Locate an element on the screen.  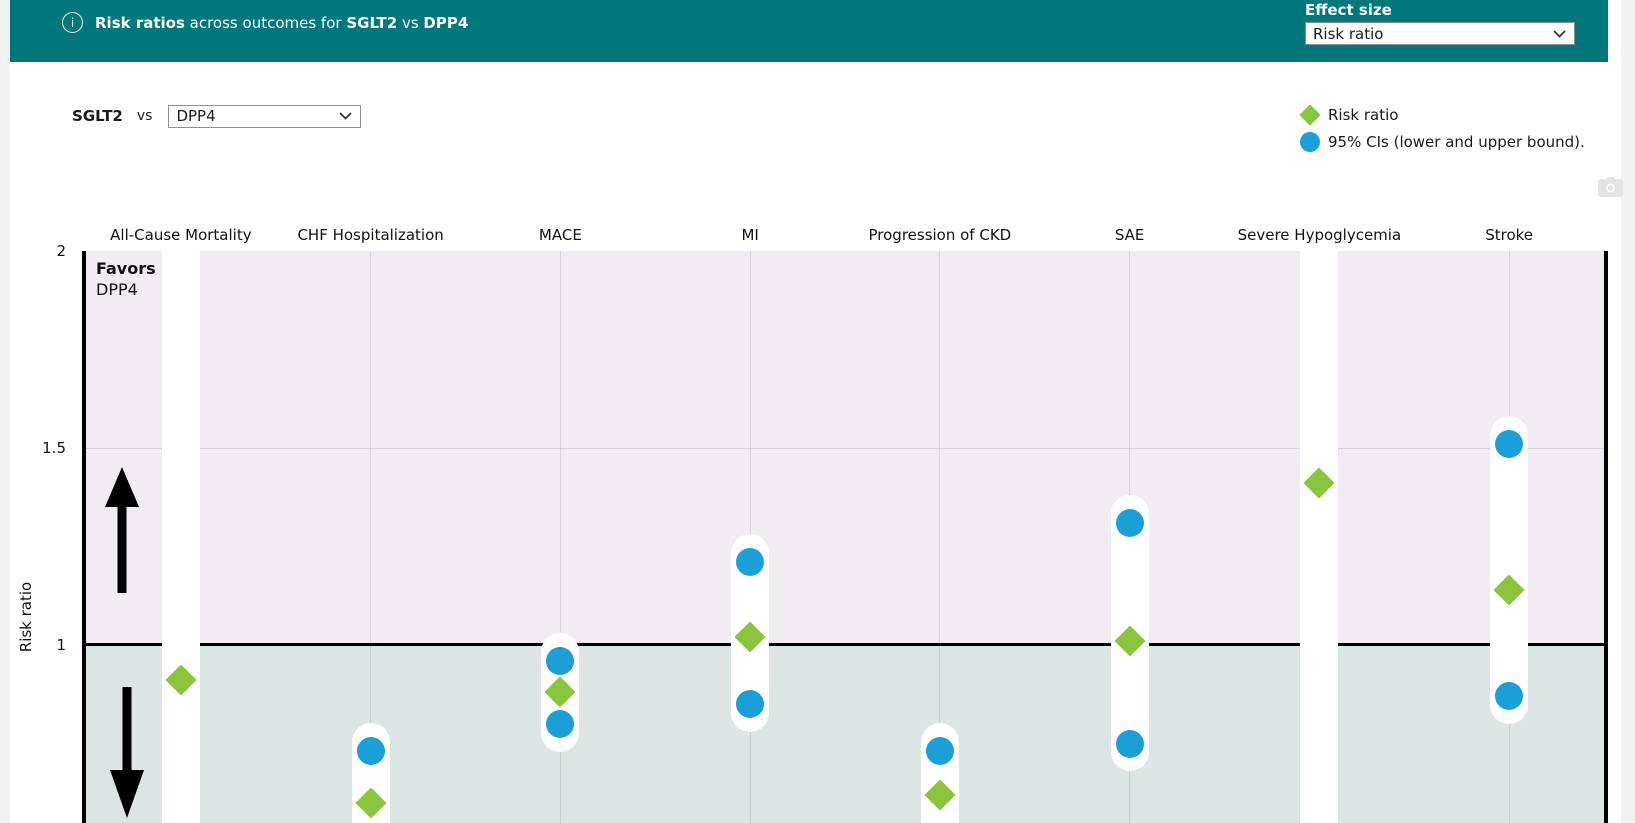
camera-icon is located at coordinates (1610, 189).